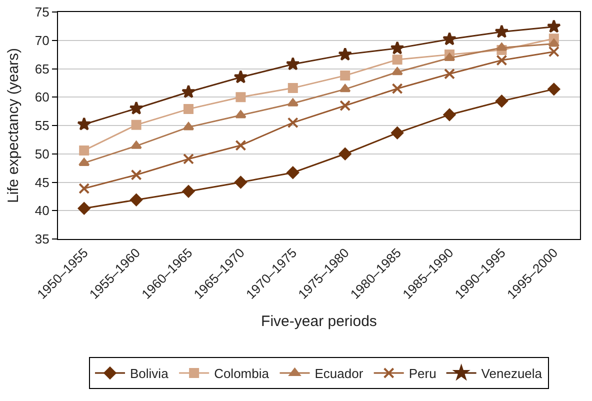  Describe the element at coordinates (150, 374) in the screenshot. I see `legend-label: Bolivia` at that location.